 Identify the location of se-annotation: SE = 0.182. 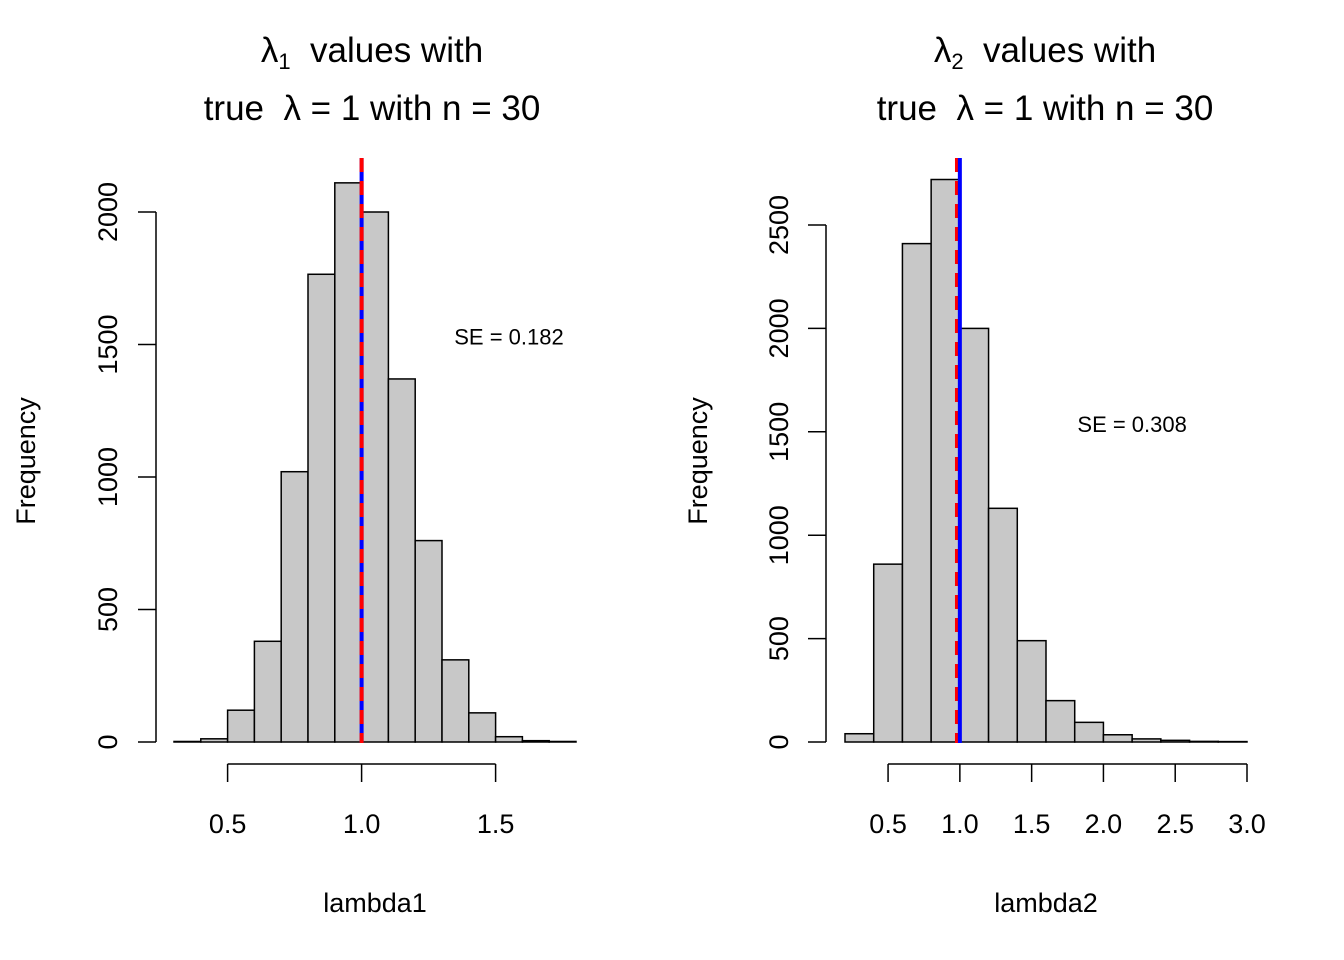
(508, 337).